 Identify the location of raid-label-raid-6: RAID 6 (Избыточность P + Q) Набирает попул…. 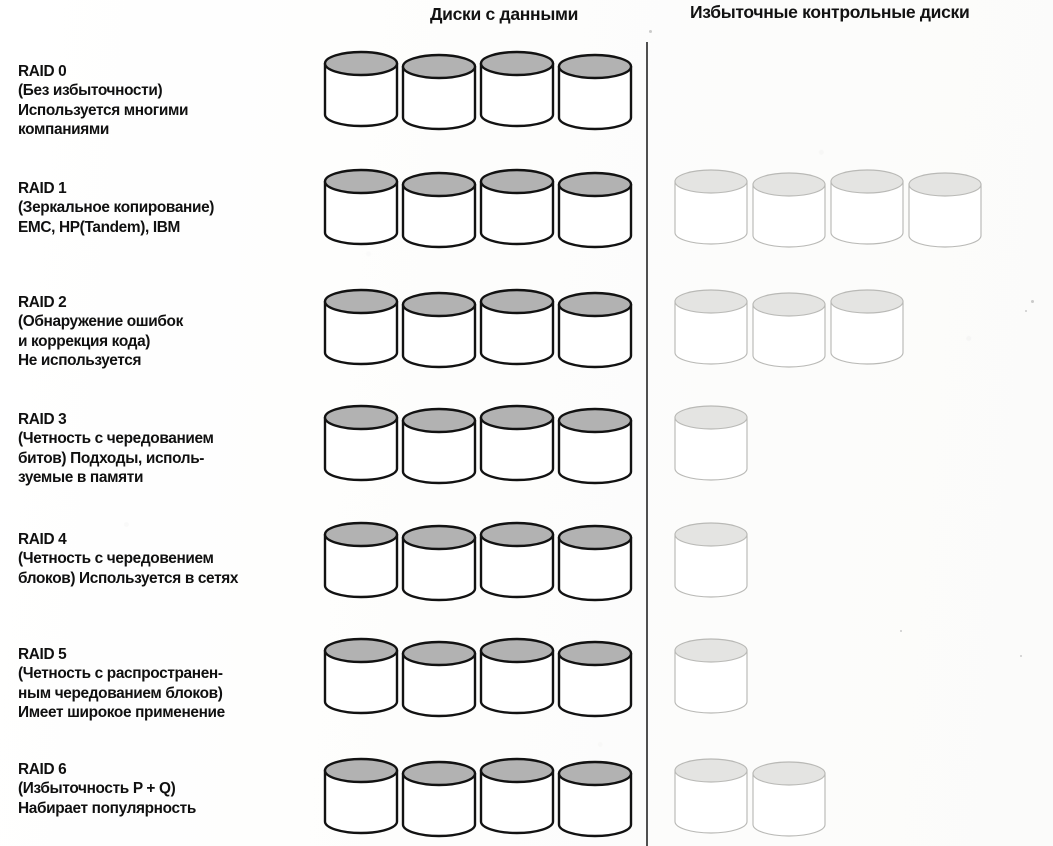
(107, 789).